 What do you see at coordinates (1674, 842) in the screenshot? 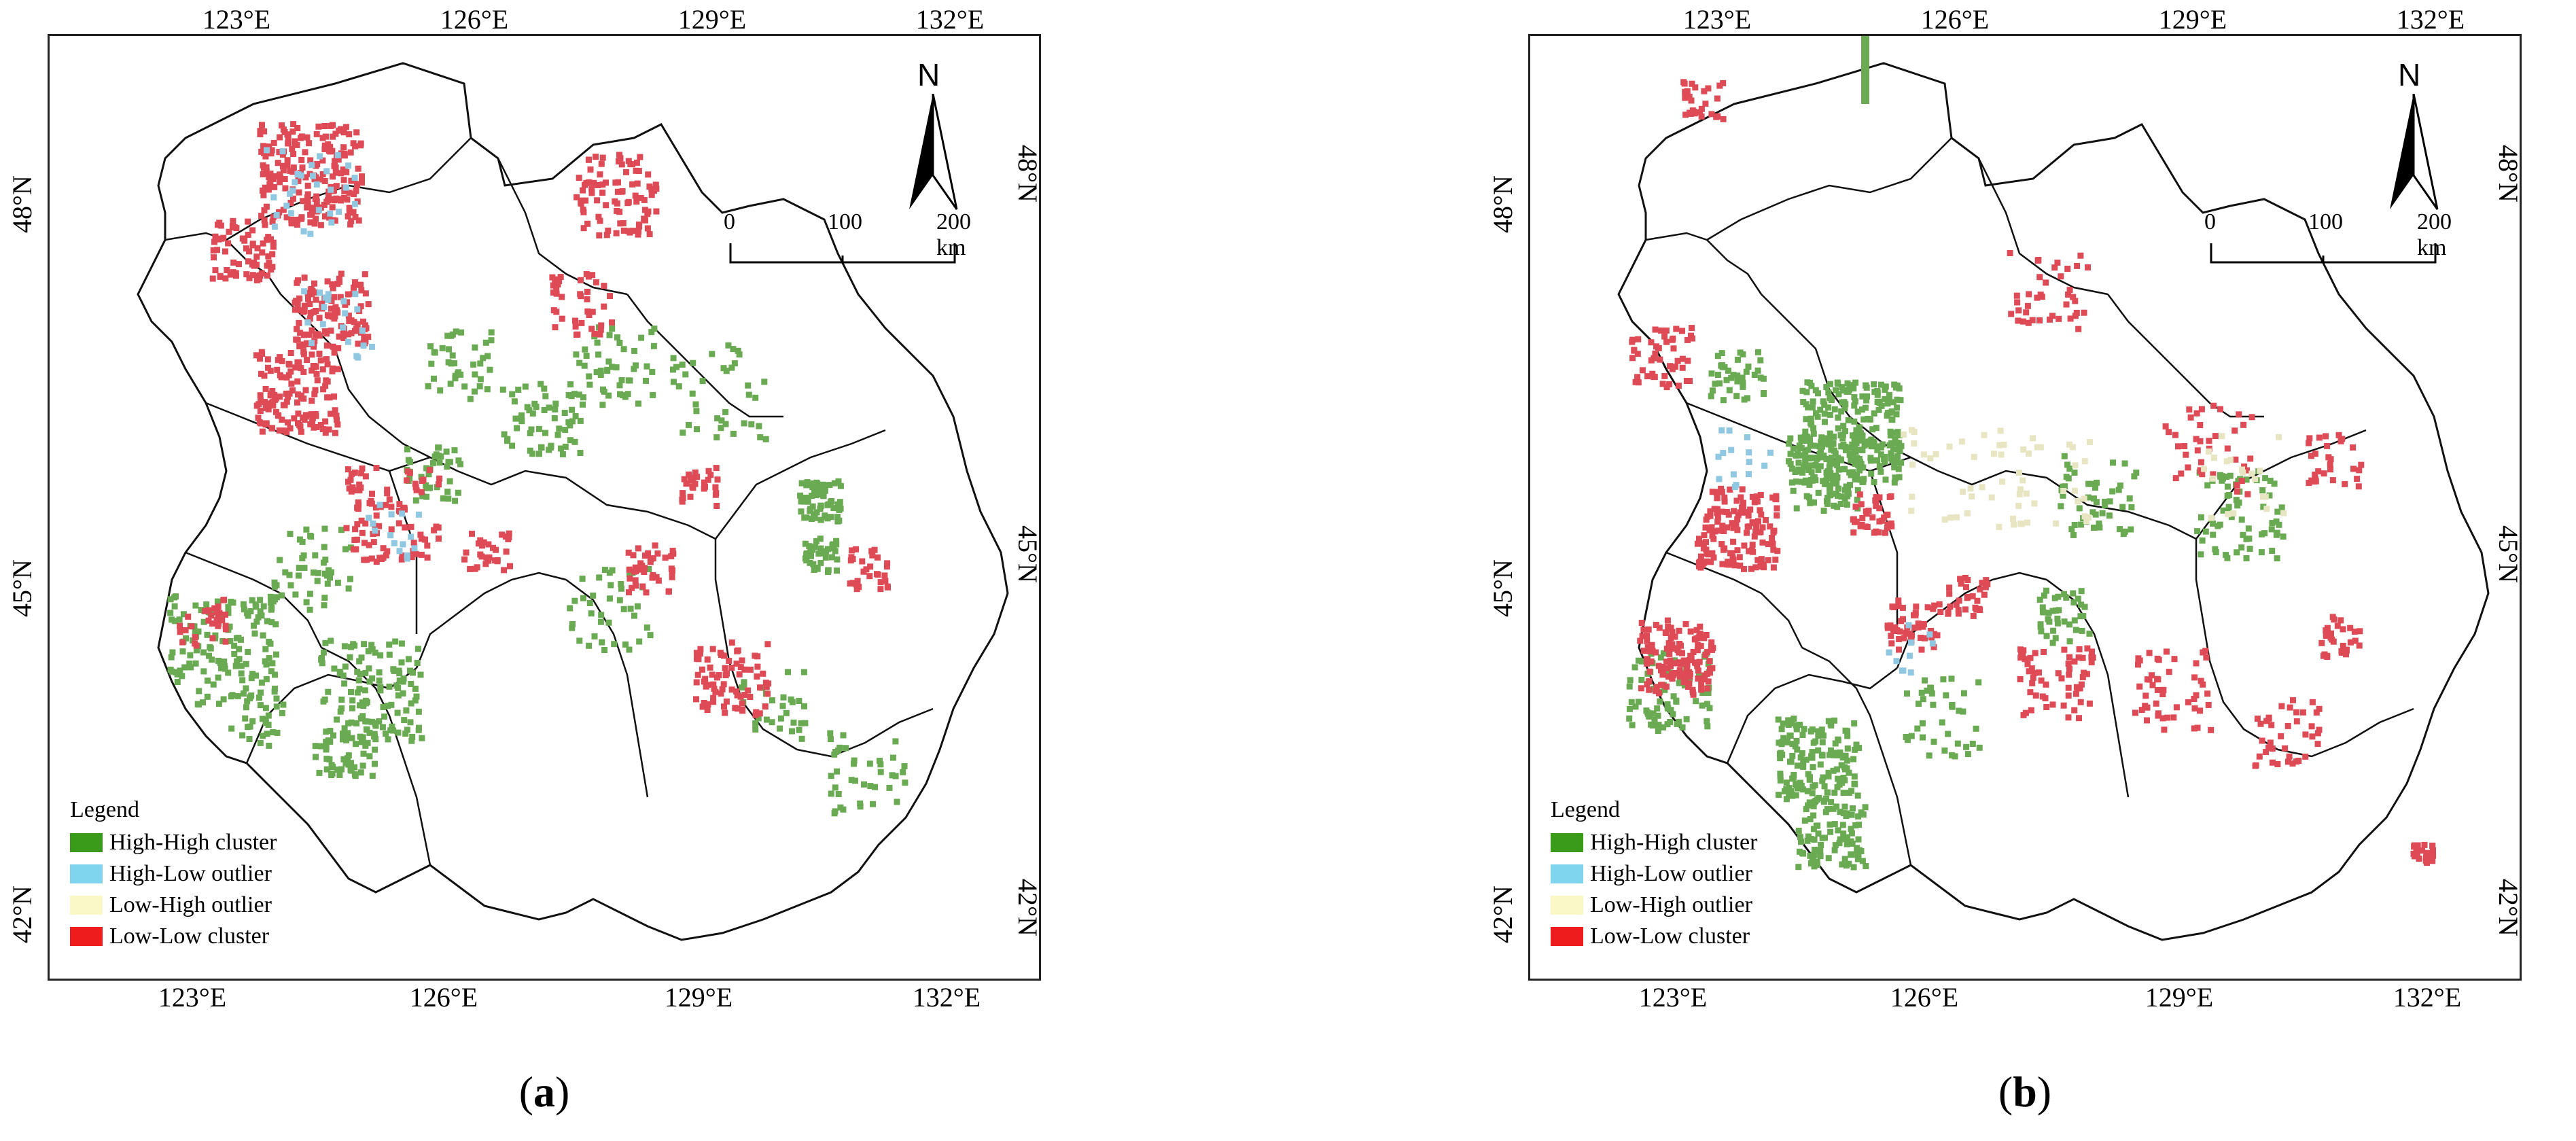
I see `legend-label: High-High cluster` at bounding box center [1674, 842].